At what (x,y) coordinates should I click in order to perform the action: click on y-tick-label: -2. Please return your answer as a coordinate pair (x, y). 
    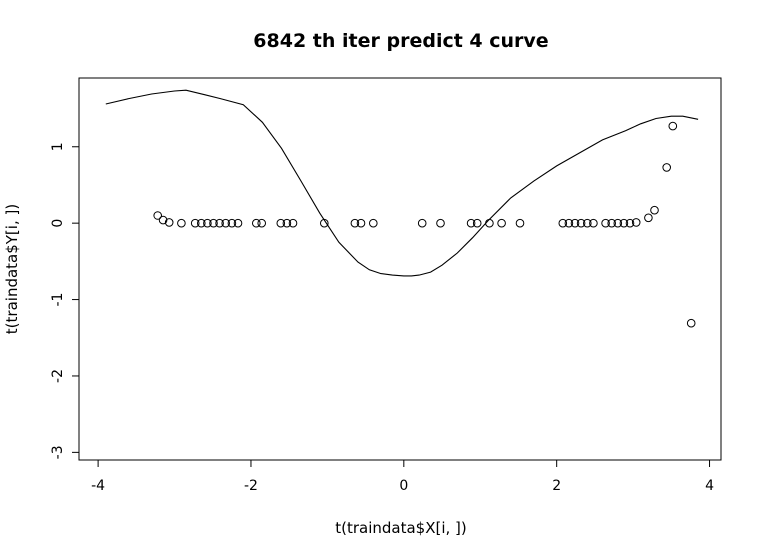
    Looking at the image, I should click on (58, 376).